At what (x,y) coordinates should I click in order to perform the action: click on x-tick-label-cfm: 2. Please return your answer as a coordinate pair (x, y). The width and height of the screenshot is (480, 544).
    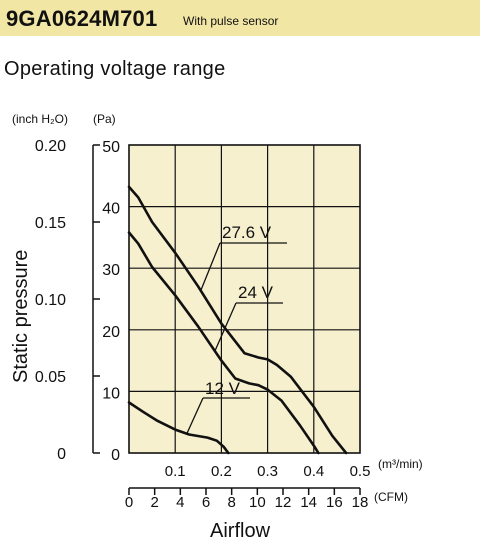
    Looking at the image, I should click on (154, 502).